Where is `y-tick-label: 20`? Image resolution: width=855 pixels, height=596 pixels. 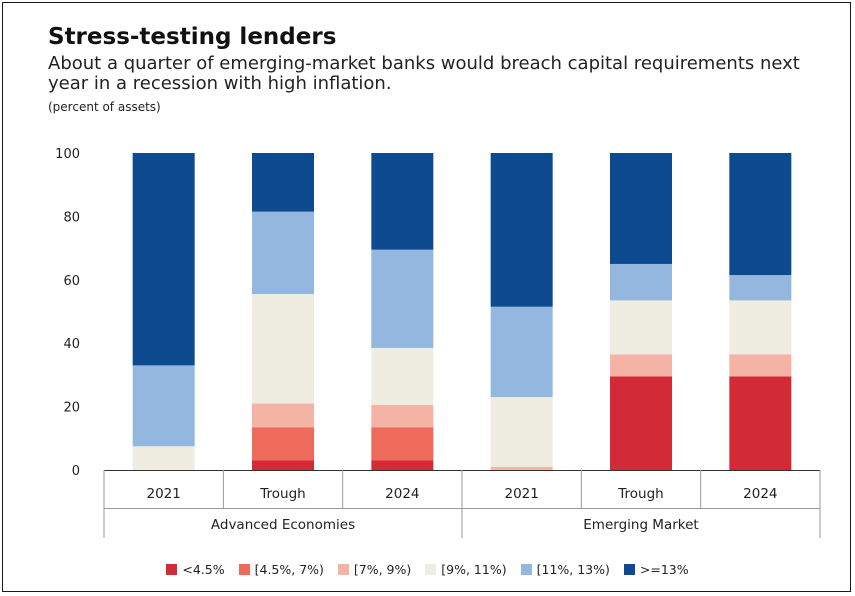 y-tick-label: 20 is located at coordinates (71, 408).